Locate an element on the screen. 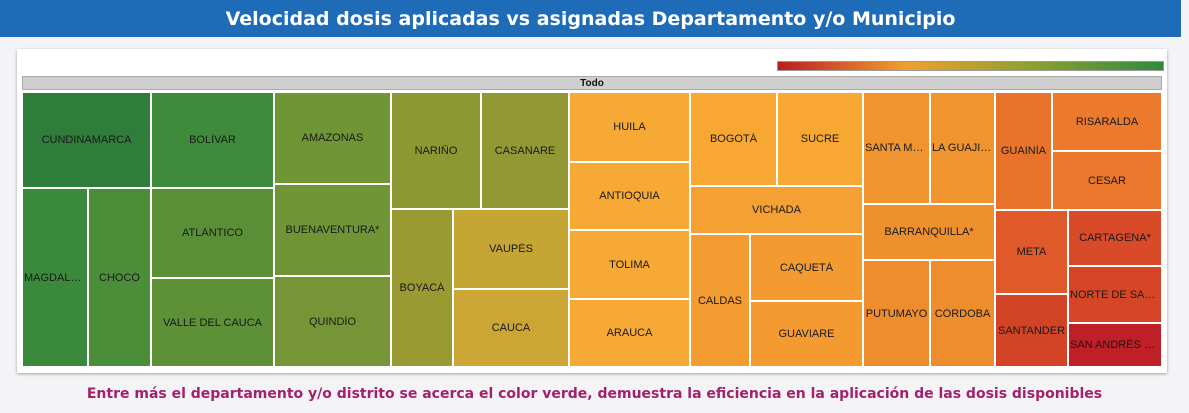 The height and width of the screenshot is (413, 1189). treemap-cell-label: CALDAS is located at coordinates (720, 300).